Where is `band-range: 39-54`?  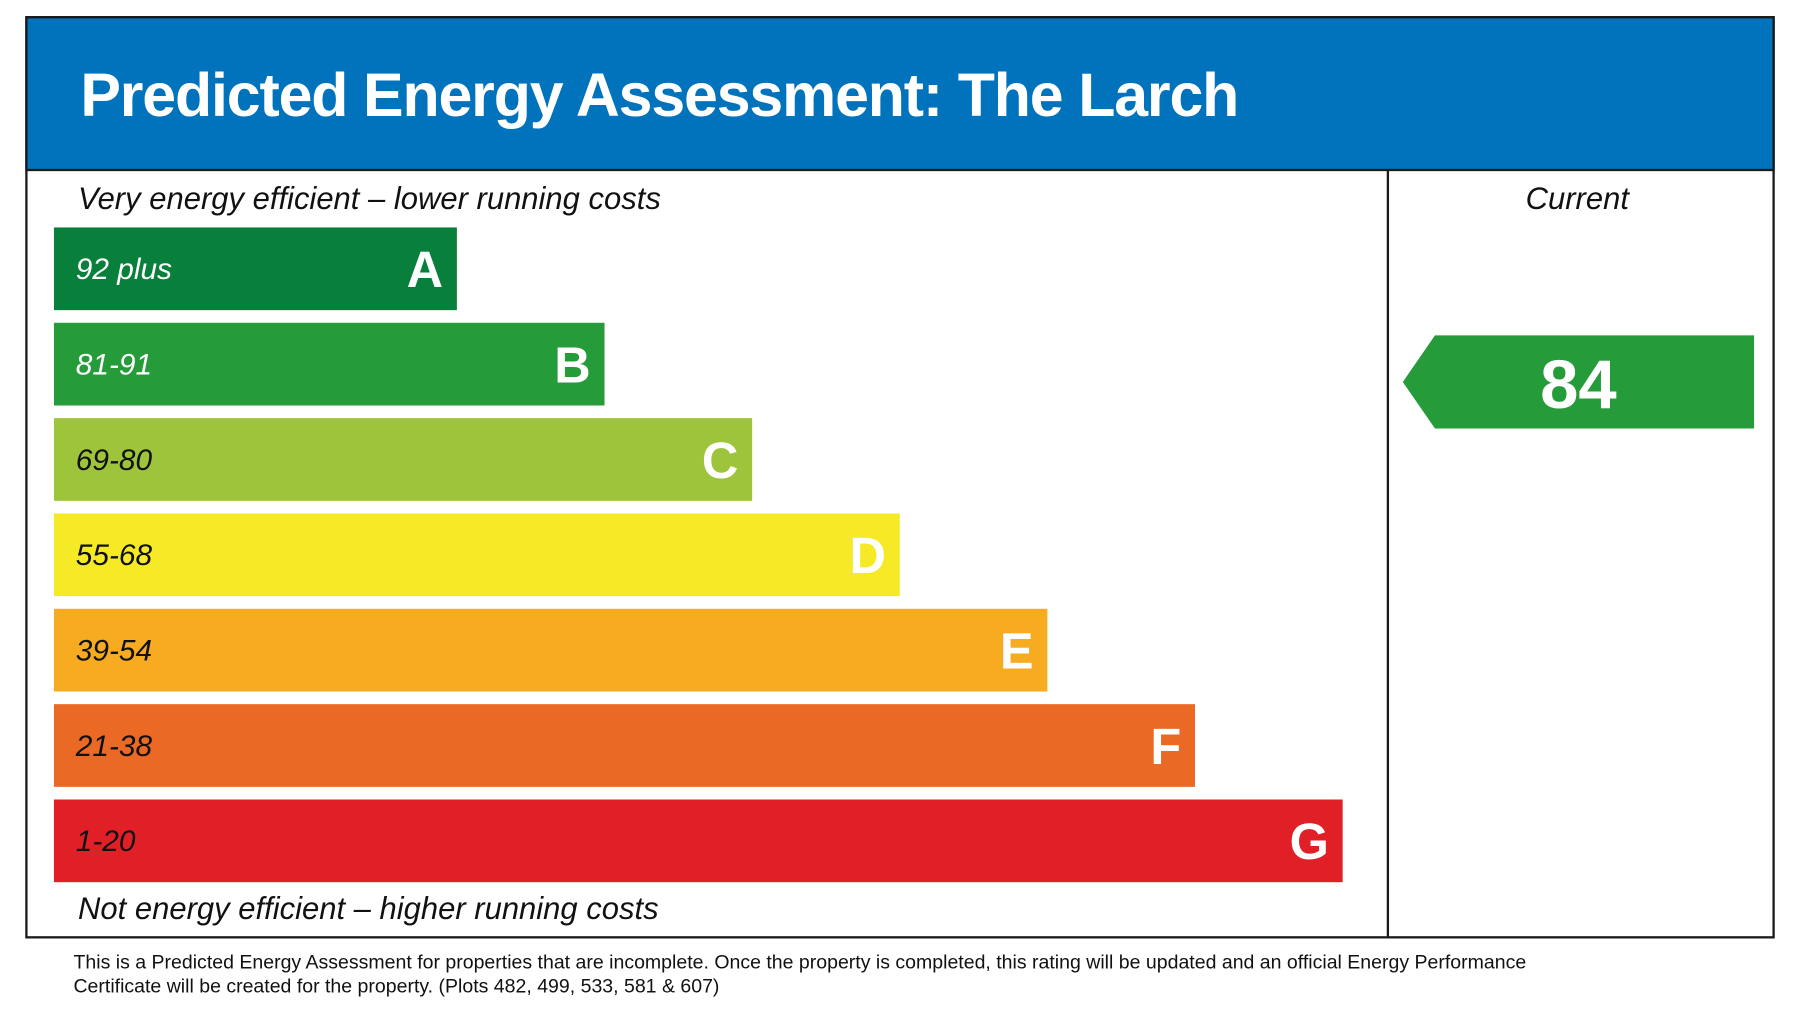 band-range: 39-54 is located at coordinates (114, 650).